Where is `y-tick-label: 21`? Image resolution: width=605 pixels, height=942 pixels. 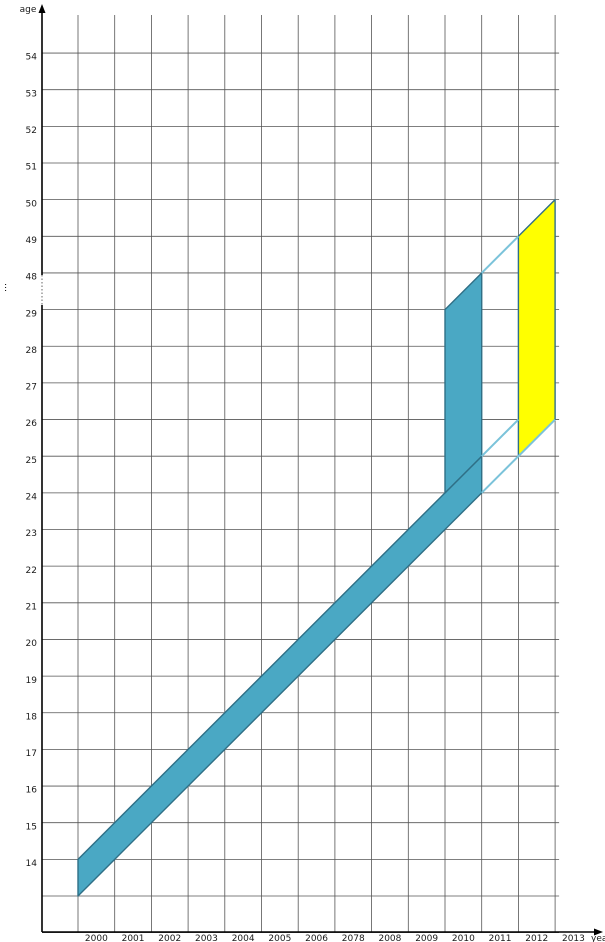 y-tick-label: 21 is located at coordinates (31, 607).